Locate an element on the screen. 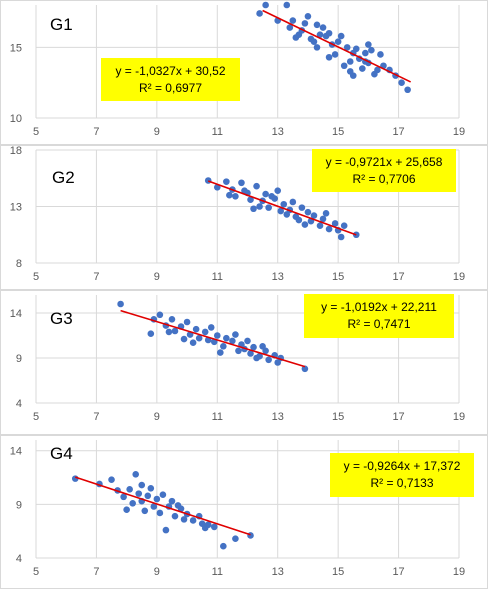 The height and width of the screenshot is (594, 489). r-squared-value: R² = 0,7706 is located at coordinates (383, 179).